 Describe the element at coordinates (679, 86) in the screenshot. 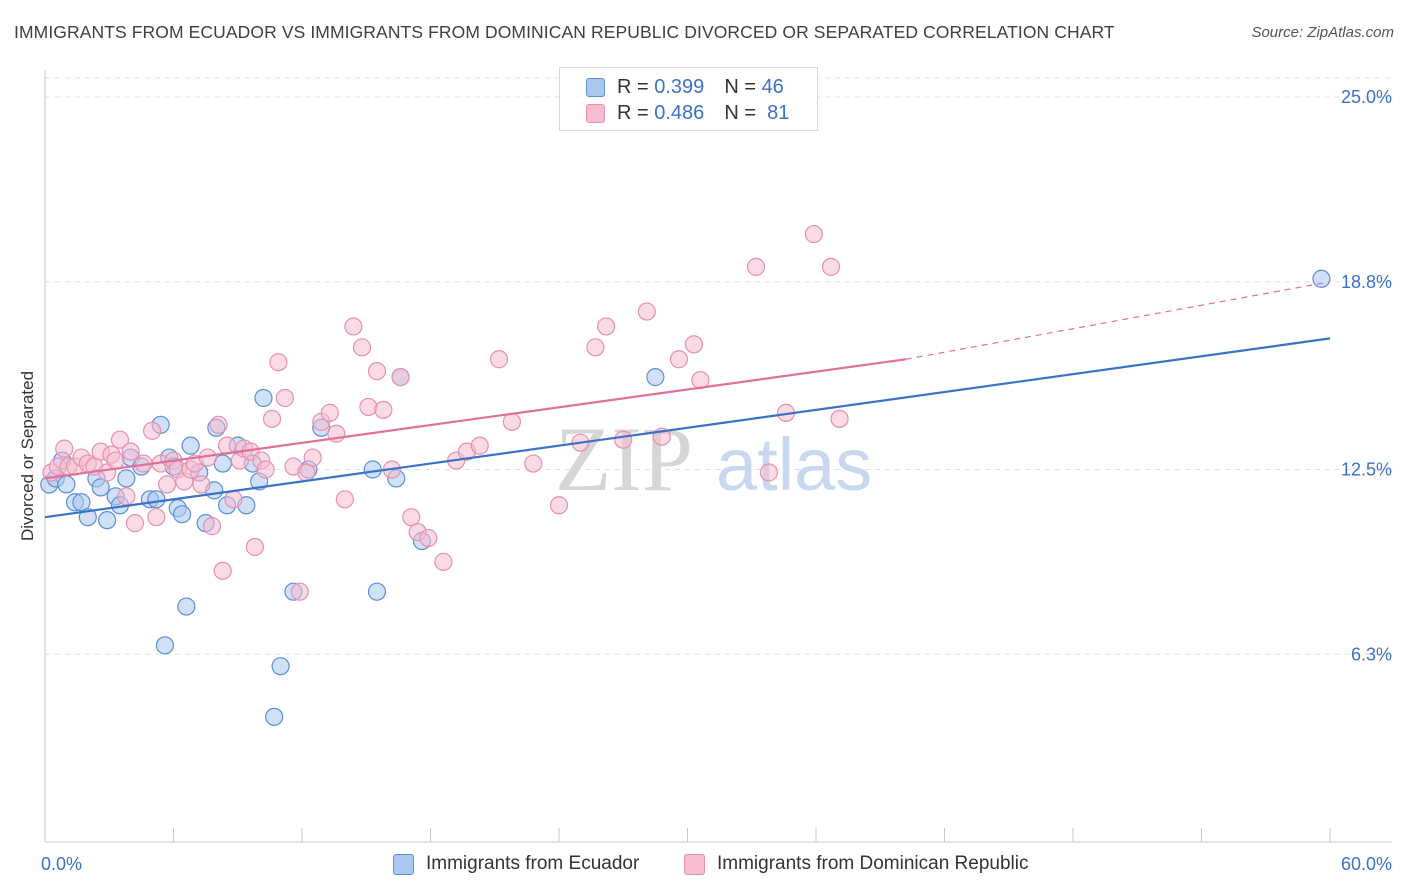

I see `legend-r-value-ecuador: 0.399` at that location.